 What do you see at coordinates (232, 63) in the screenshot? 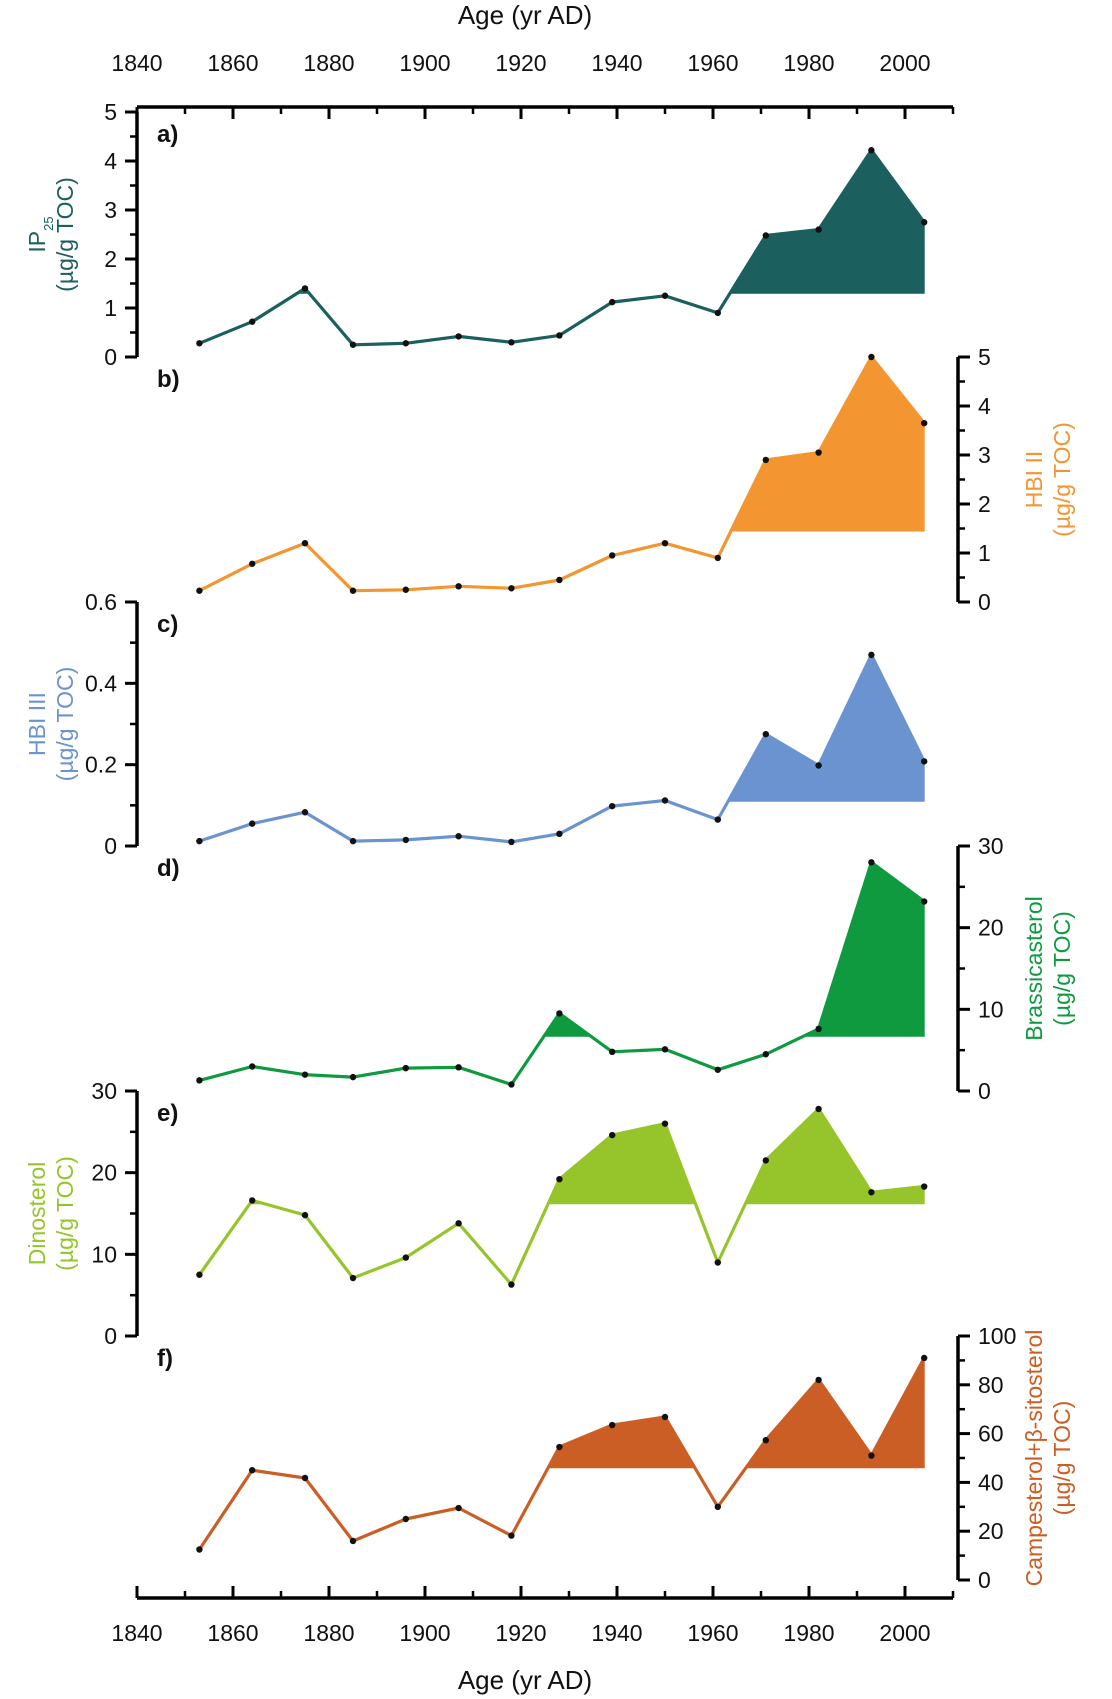
I see `top-x-tick-label: 1860` at bounding box center [232, 63].